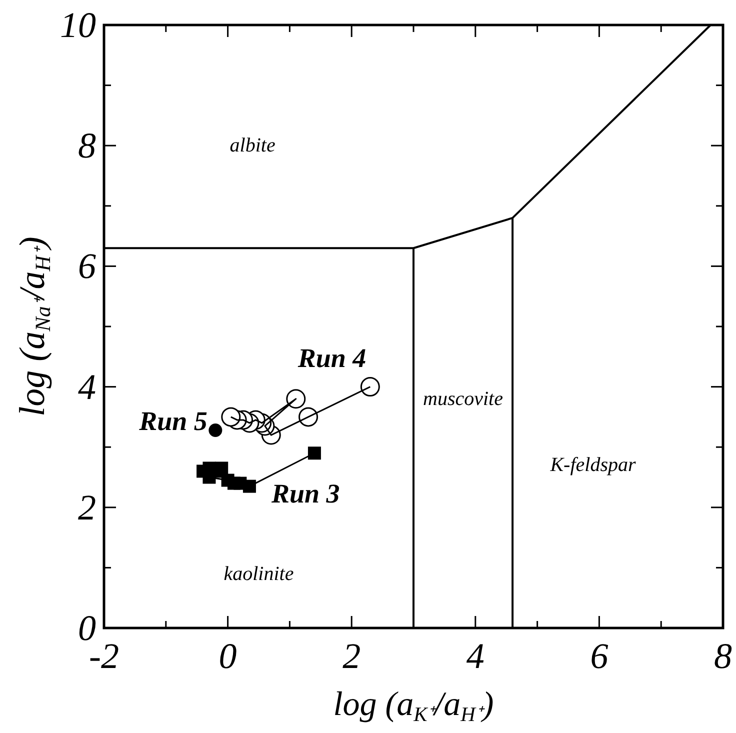 This screenshot has height=733, width=736. I want to click on series-label: Run 5, so click(173, 421).